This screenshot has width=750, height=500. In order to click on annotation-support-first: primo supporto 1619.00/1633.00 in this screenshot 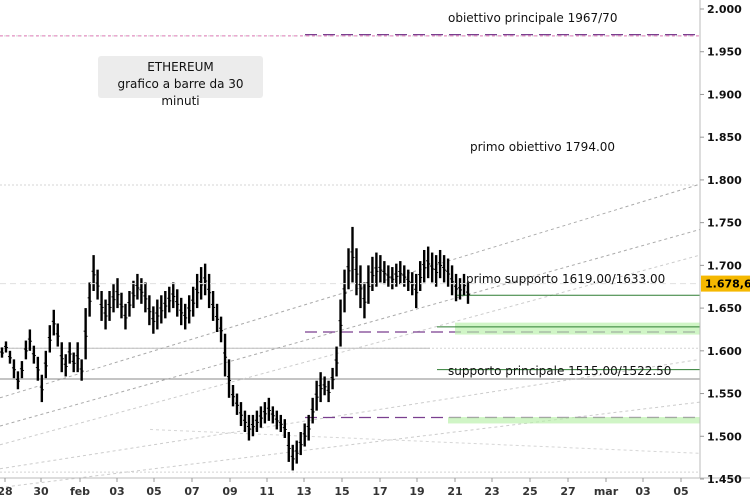, I will do `click(566, 279)`.